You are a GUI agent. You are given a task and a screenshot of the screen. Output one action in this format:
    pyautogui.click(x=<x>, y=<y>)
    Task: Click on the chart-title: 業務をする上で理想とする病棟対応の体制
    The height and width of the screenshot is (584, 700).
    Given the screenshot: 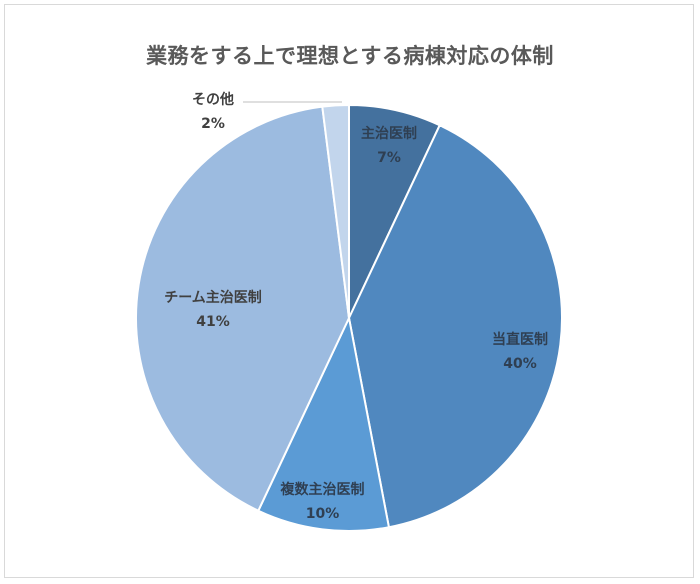 What is the action you would take?
    pyautogui.click(x=350, y=56)
    